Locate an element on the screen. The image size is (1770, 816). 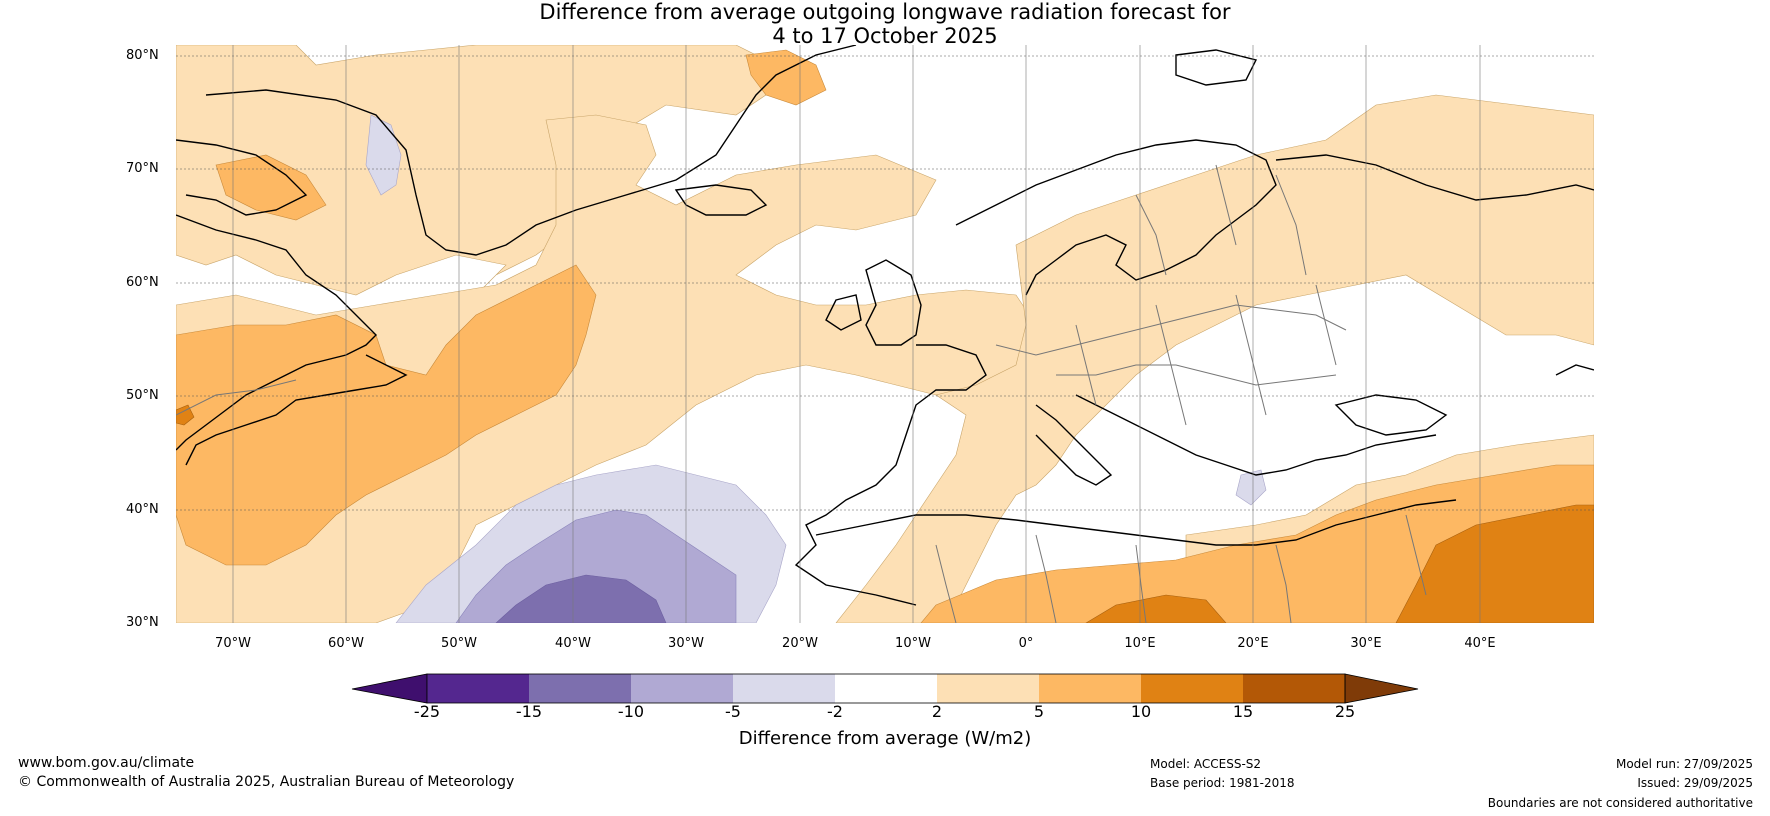
lon-label-50w: 50°W is located at coordinates (459, 643).